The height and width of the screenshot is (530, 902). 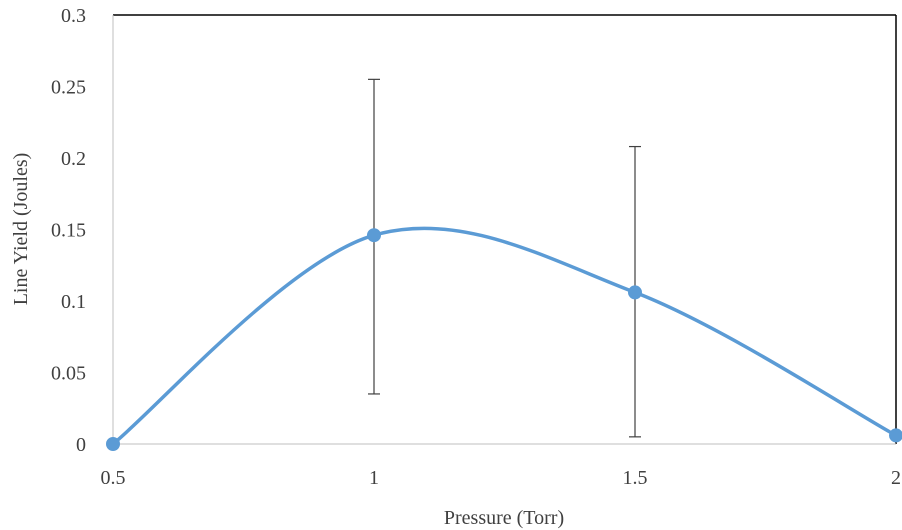 What do you see at coordinates (501, 478) in the screenshot?
I see `x-tick-labels: 0.5 1 1.5 2` at bounding box center [501, 478].